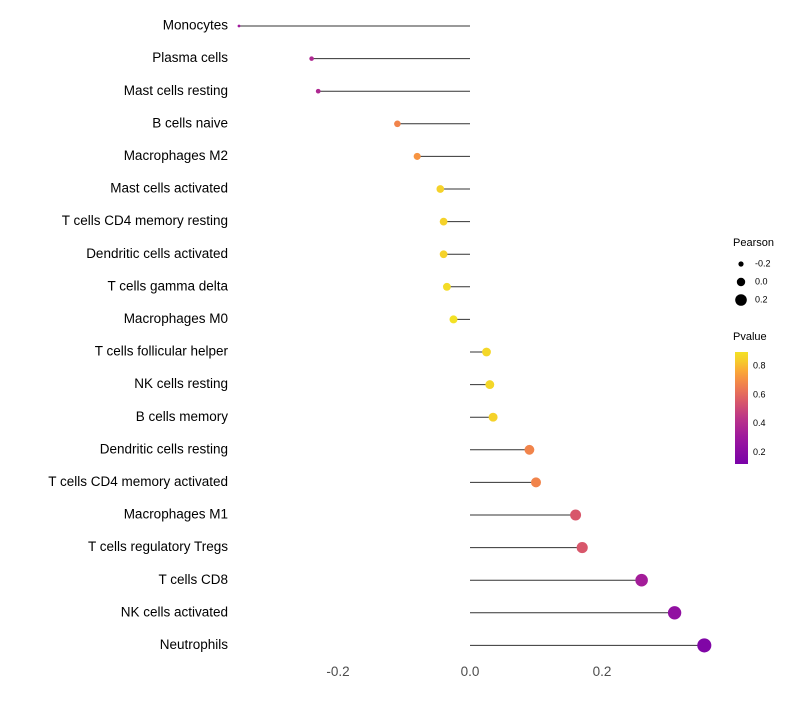 This screenshot has height=705, width=800. What do you see at coordinates (759, 423) in the screenshot?
I see `legend-pvalue-tick-label: 0.4` at bounding box center [759, 423].